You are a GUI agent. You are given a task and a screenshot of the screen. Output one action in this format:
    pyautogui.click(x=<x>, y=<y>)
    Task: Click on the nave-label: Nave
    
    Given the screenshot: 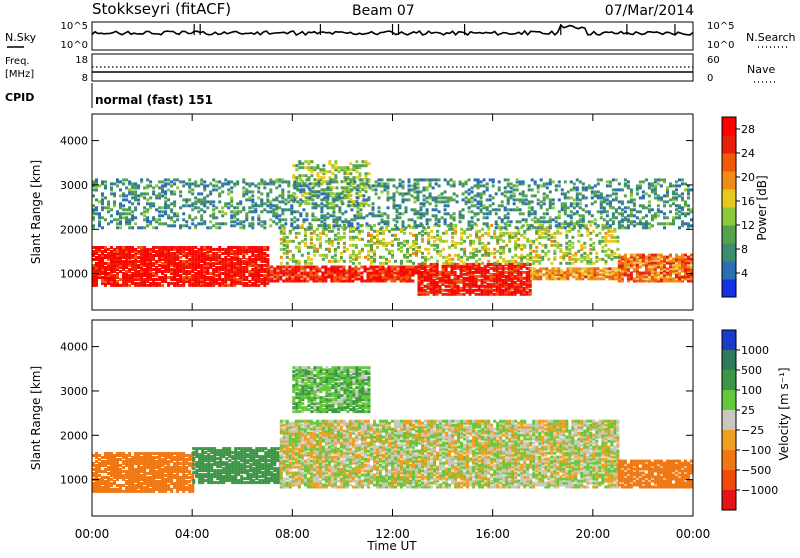 What is the action you would take?
    pyautogui.click(x=761, y=69)
    